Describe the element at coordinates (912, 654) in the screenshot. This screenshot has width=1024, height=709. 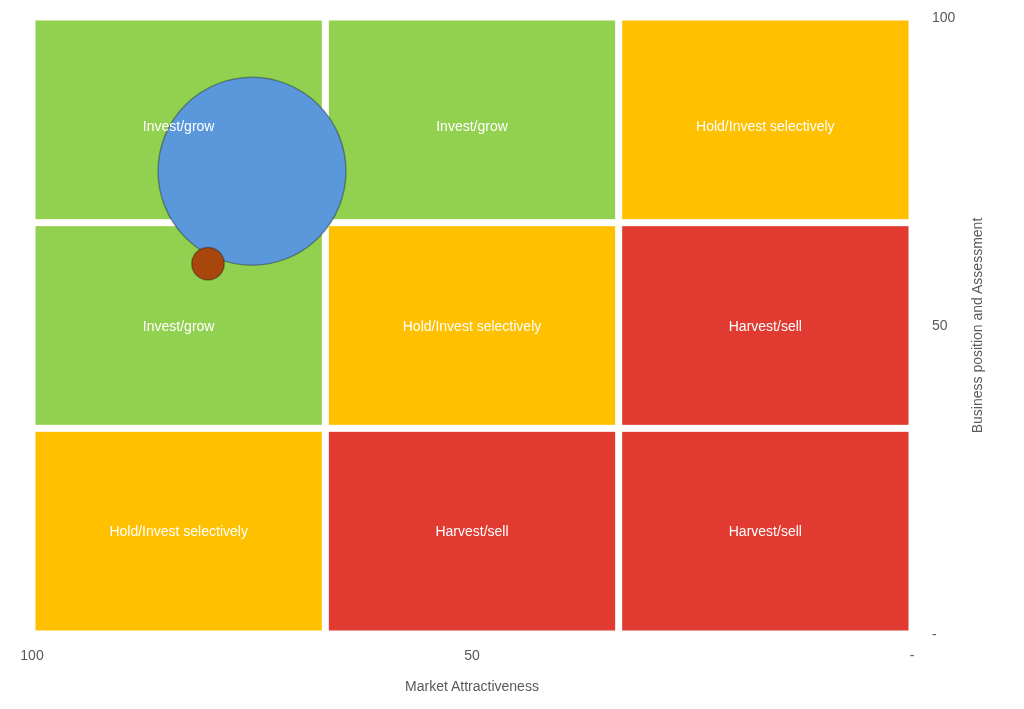
I see `x-tick-label: -` at that location.